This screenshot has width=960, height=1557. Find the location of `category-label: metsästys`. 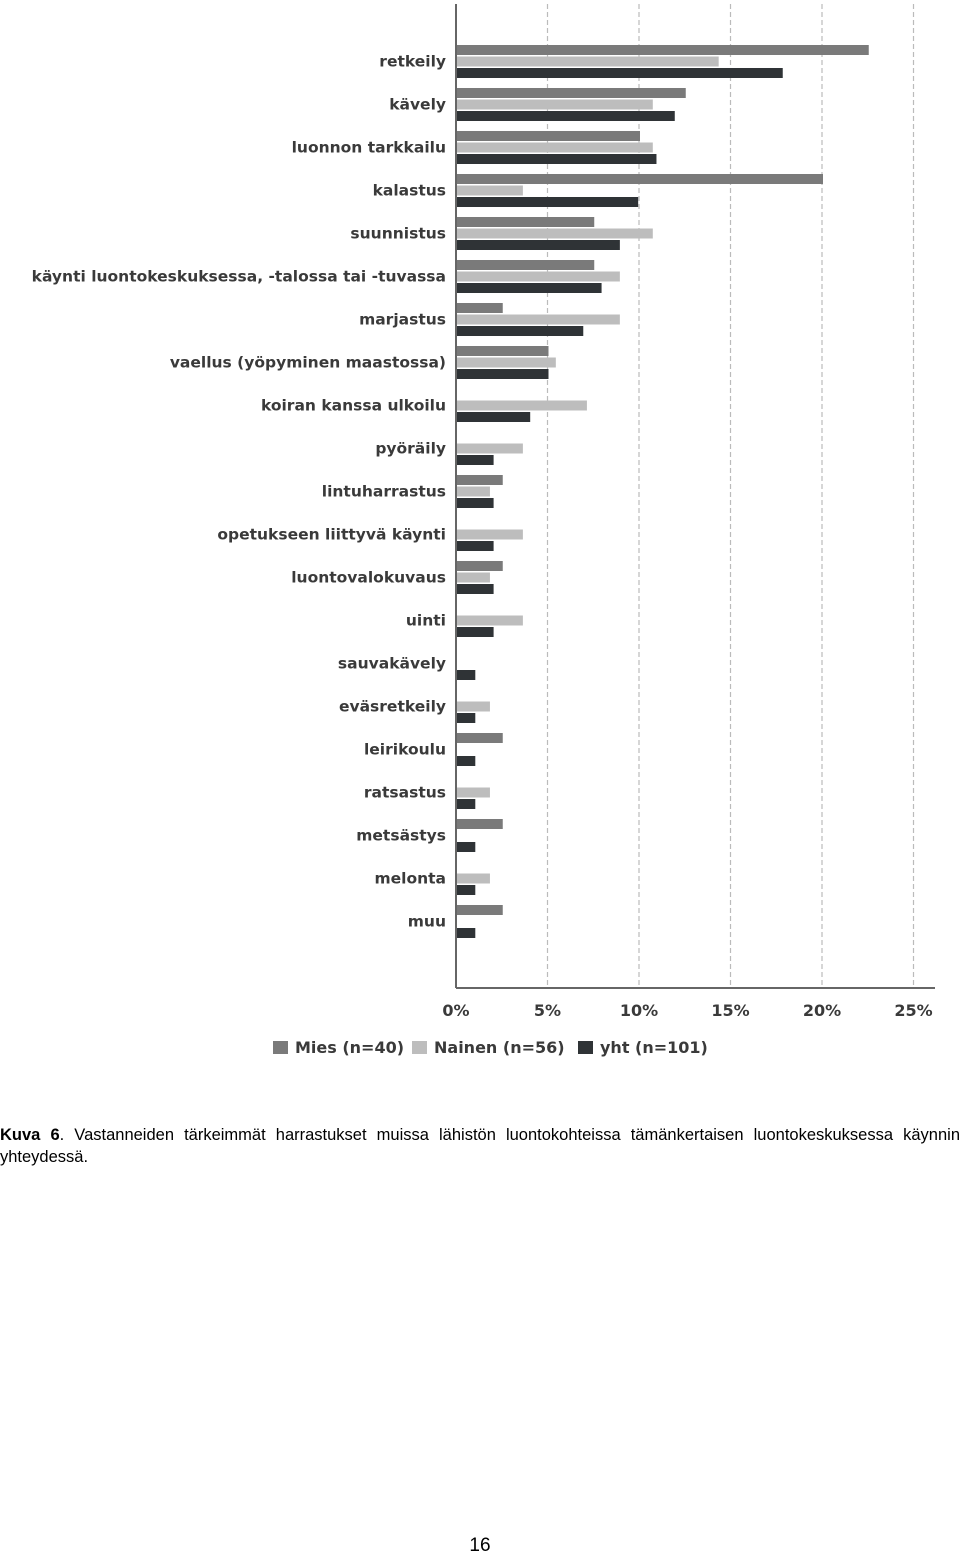

category-label: metsästys is located at coordinates (401, 836).